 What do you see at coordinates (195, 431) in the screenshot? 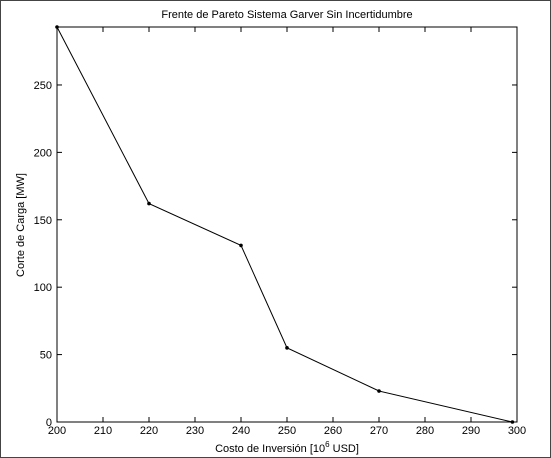
I see `x-tick-label: 230` at bounding box center [195, 431].